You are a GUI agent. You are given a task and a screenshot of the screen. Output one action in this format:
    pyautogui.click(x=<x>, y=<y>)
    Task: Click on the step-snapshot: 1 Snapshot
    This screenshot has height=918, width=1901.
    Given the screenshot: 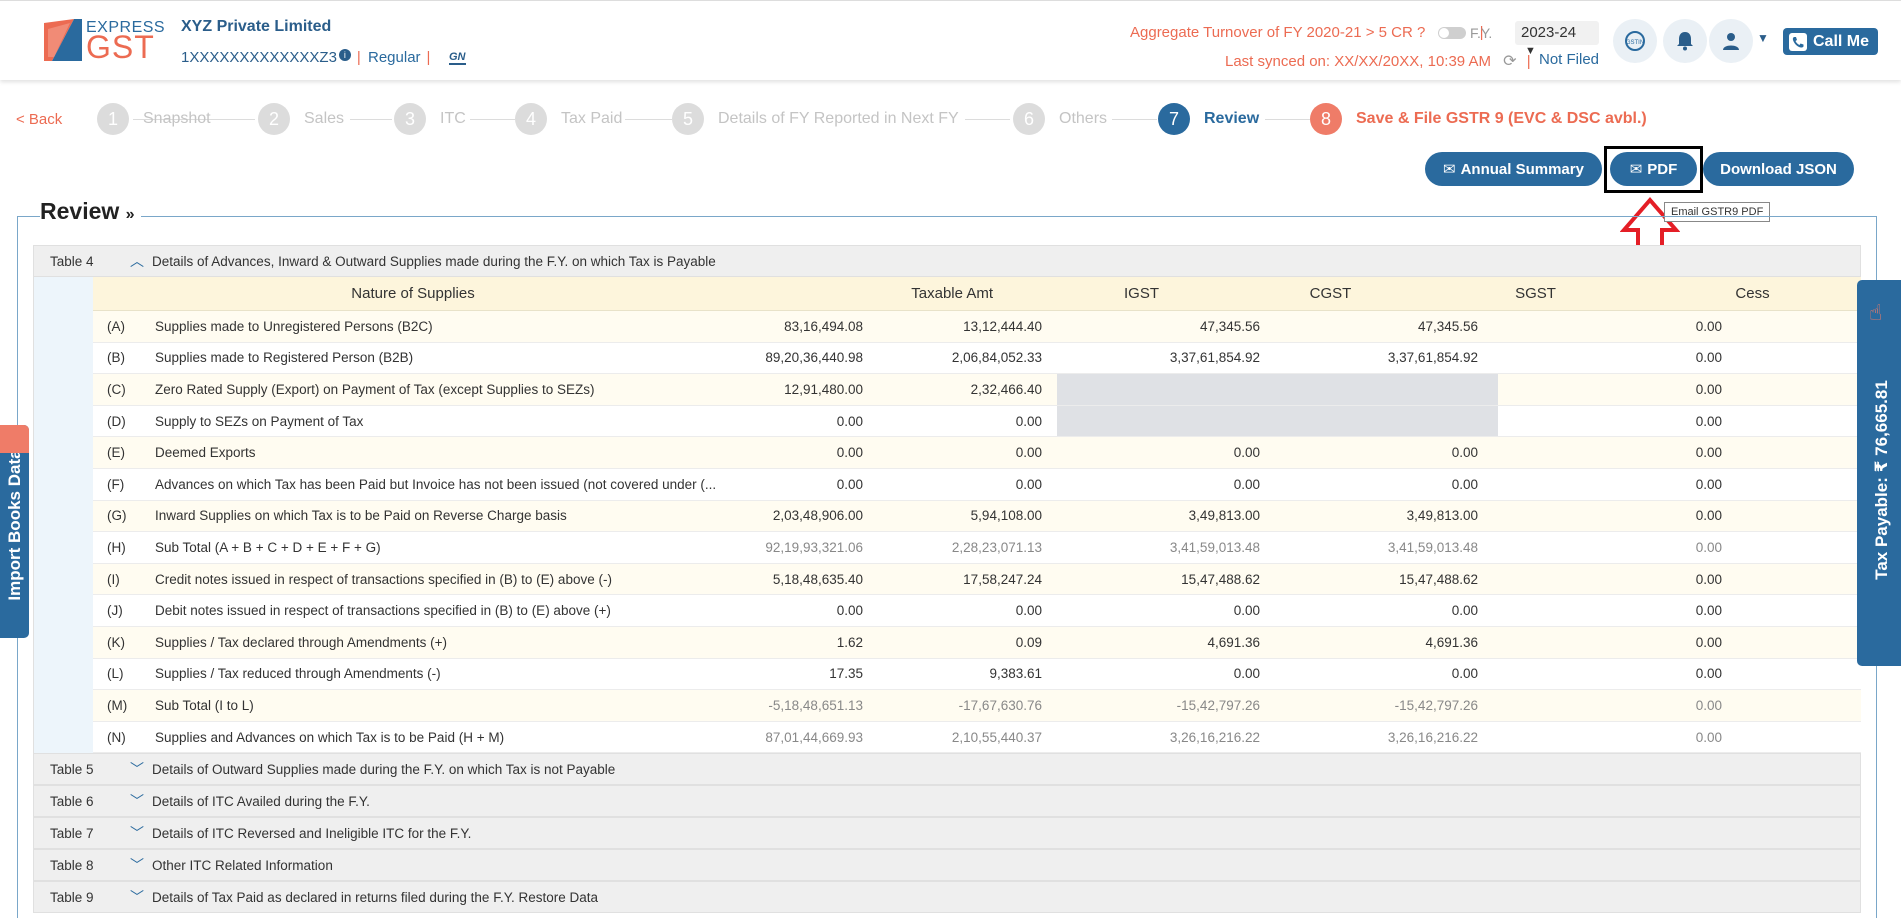 What is the action you would take?
    pyautogui.click(x=154, y=119)
    